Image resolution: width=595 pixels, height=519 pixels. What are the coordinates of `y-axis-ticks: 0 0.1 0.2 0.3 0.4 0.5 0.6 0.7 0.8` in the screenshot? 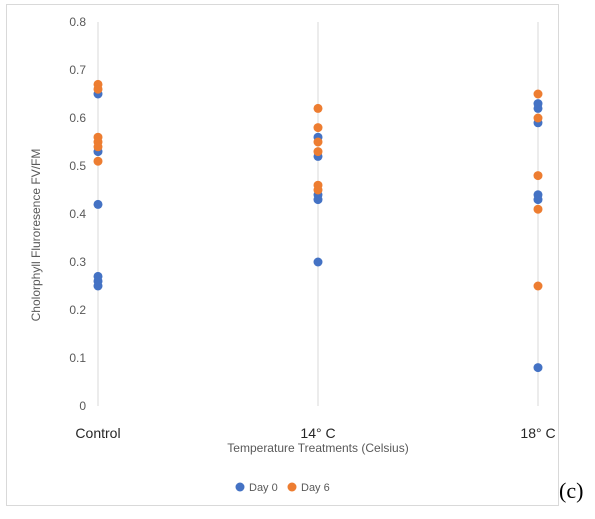 It's located at (77, 214).